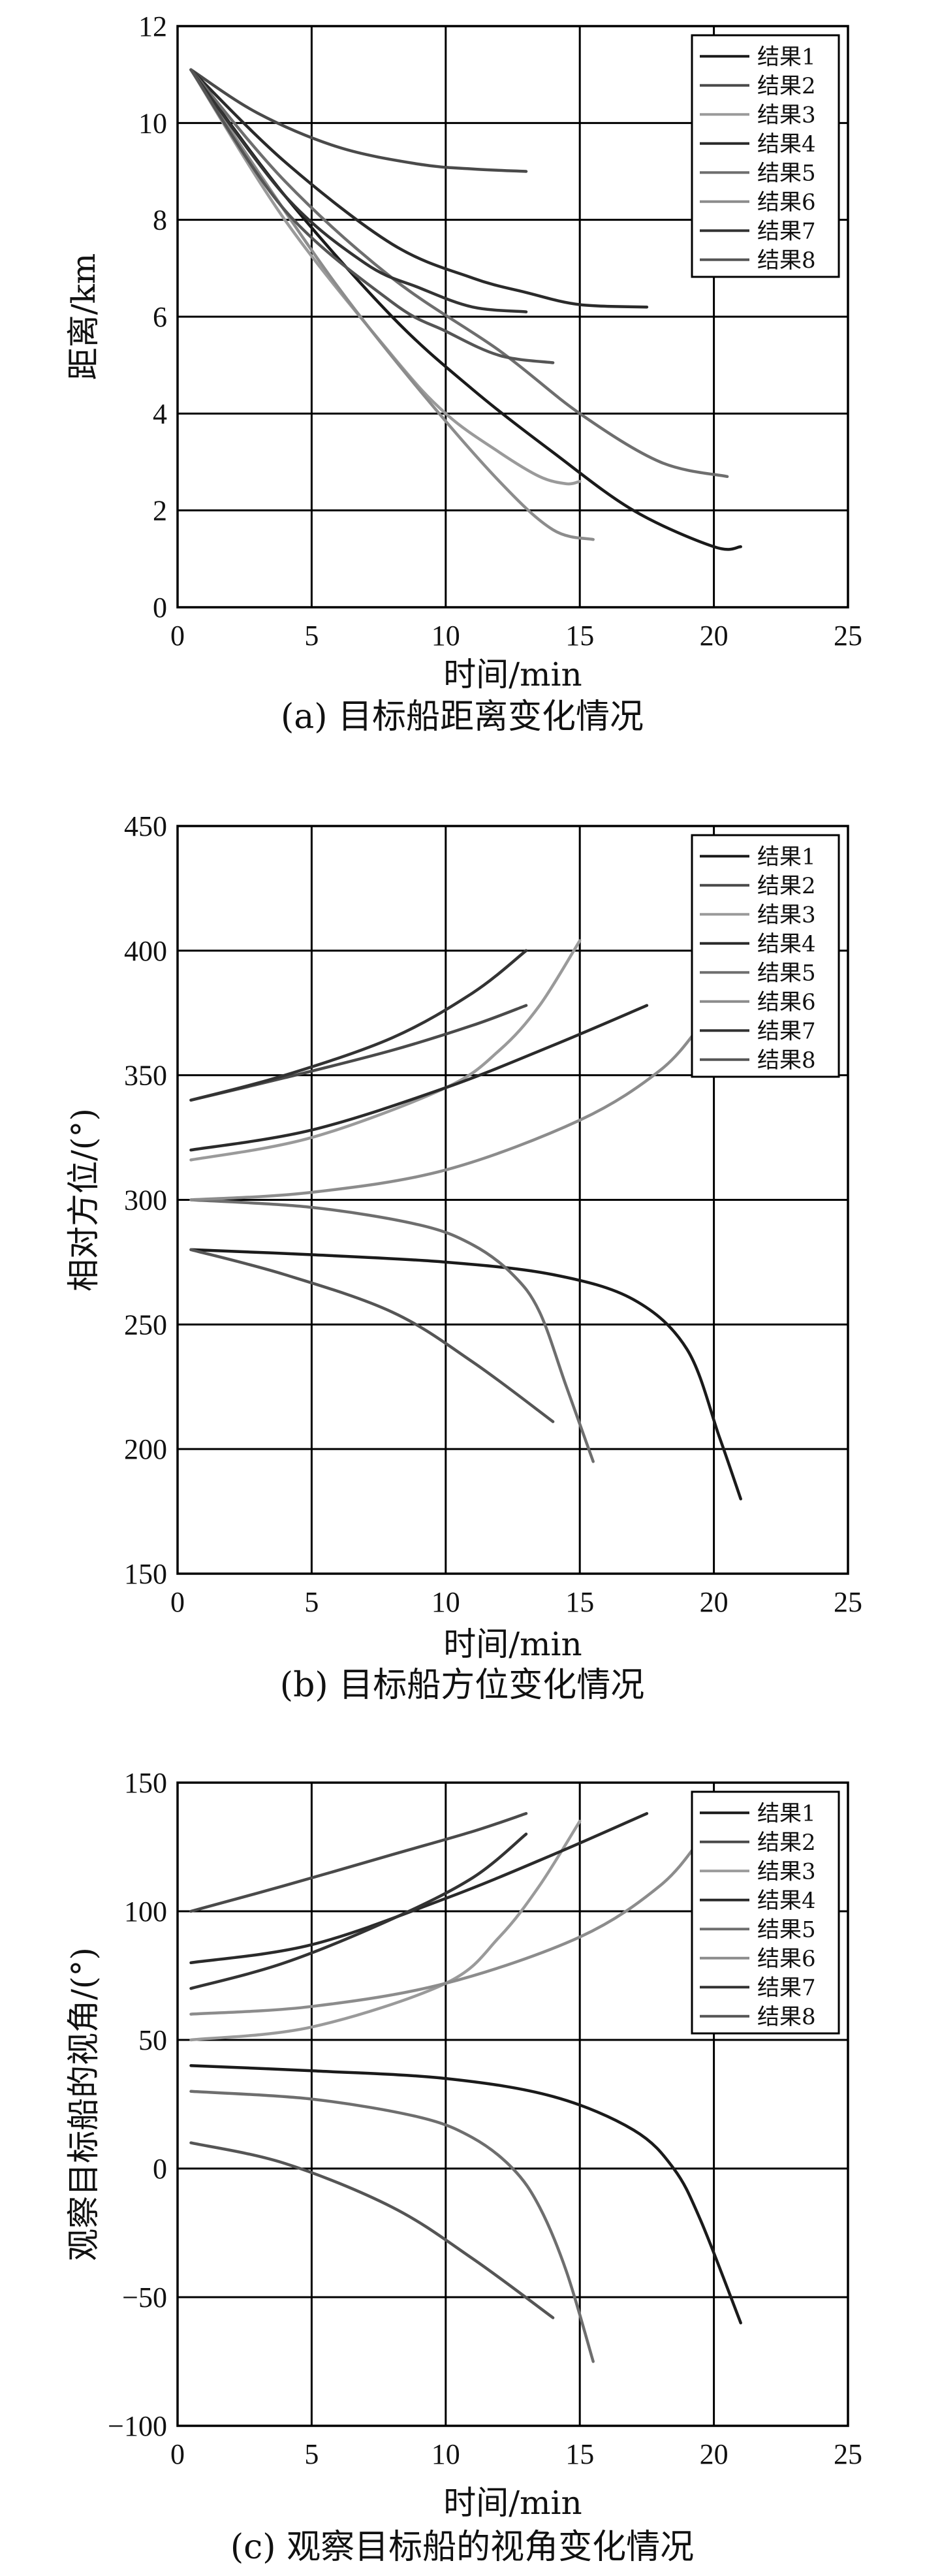 Image resolution: width=925 pixels, height=2576 pixels. What do you see at coordinates (83, 1200) in the screenshot?
I see `y-axis-label: 相对方位/(°)` at bounding box center [83, 1200].